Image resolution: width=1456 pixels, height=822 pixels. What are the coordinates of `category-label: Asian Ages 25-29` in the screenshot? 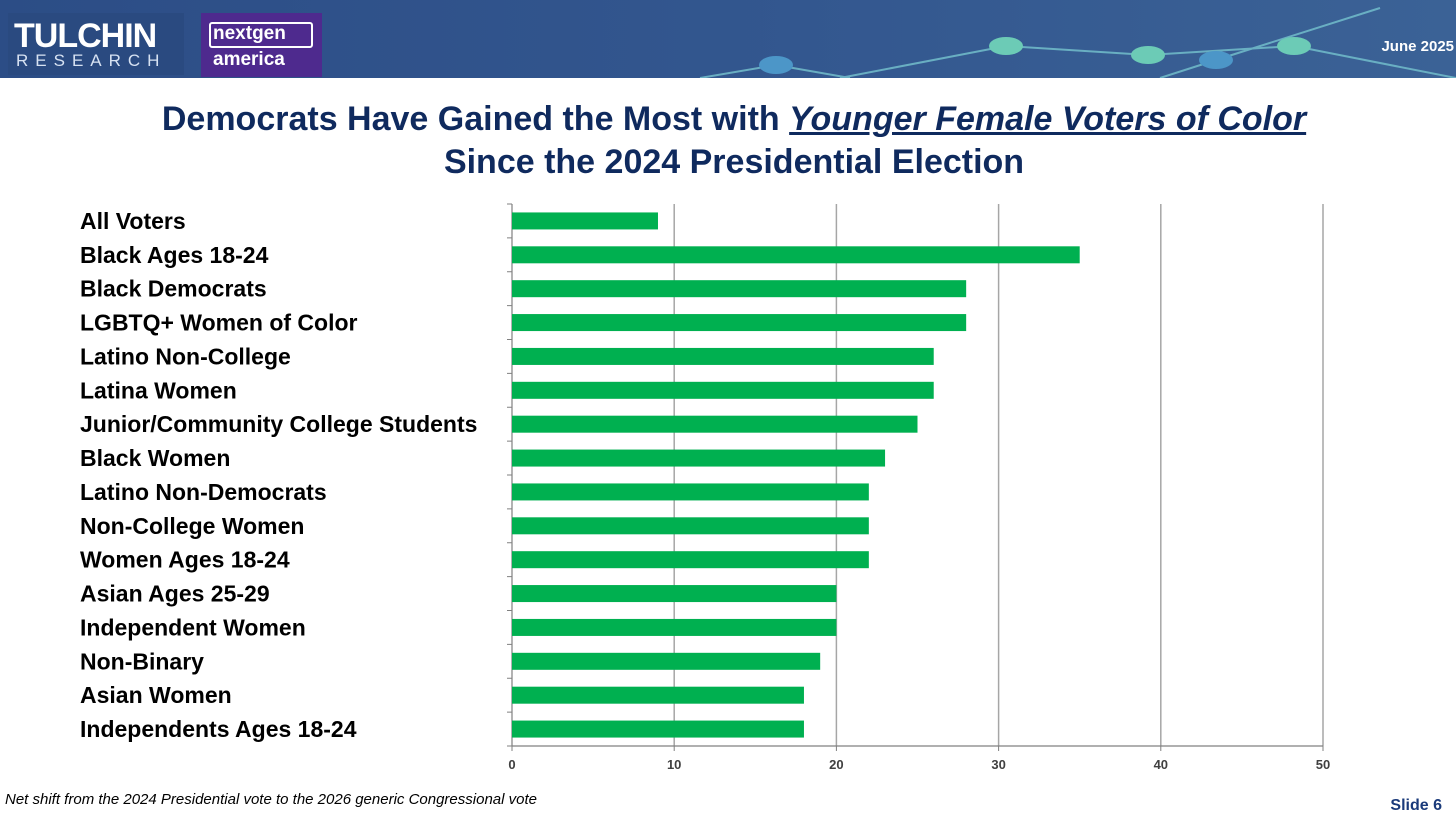 It's located at (175, 594).